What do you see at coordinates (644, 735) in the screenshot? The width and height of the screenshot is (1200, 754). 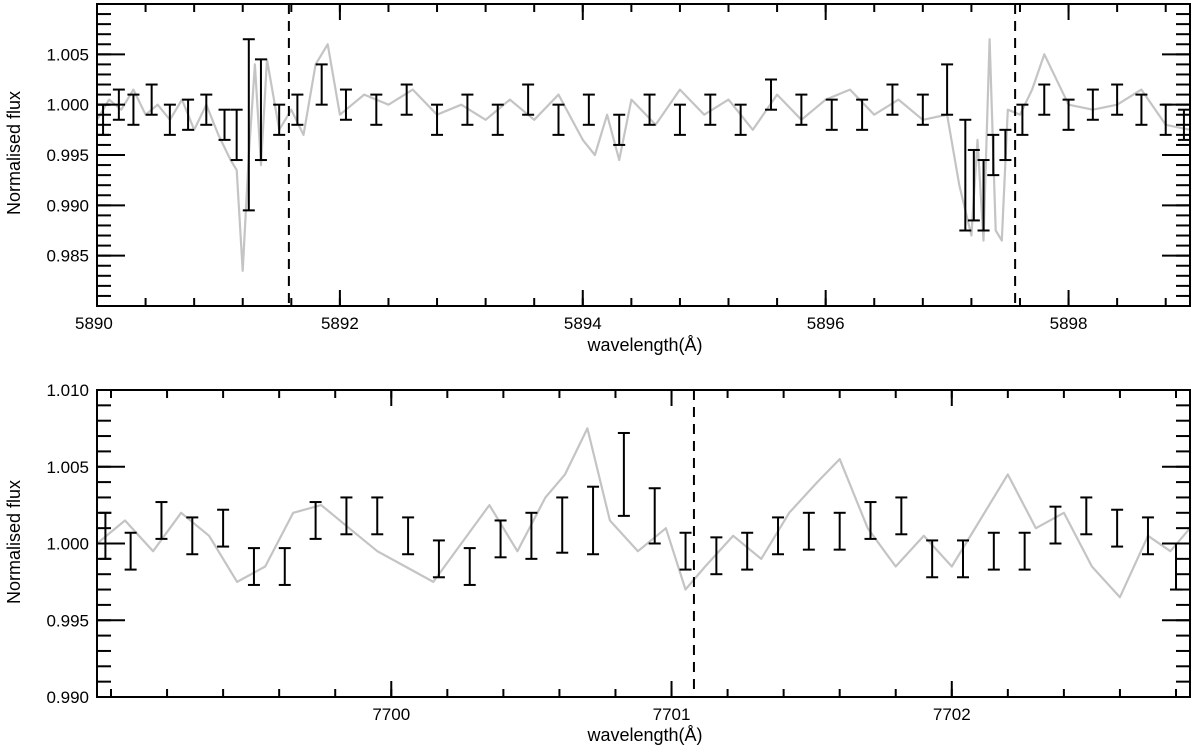 I see `x-axis-title: wavelength(Å)` at bounding box center [644, 735].